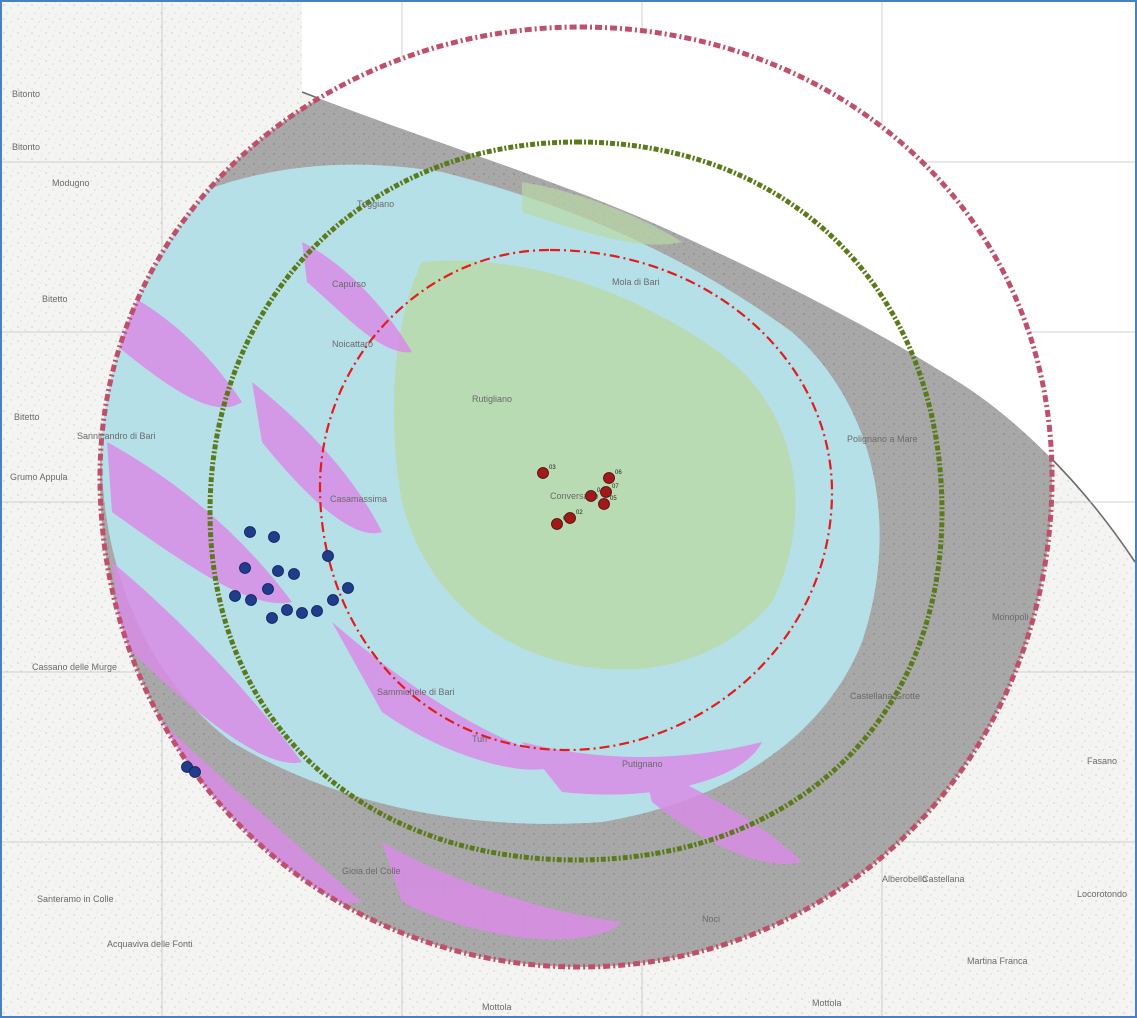 This screenshot has width=1137, height=1018. I want to click on town-label-alberobello: Alberobello, so click(904, 879).